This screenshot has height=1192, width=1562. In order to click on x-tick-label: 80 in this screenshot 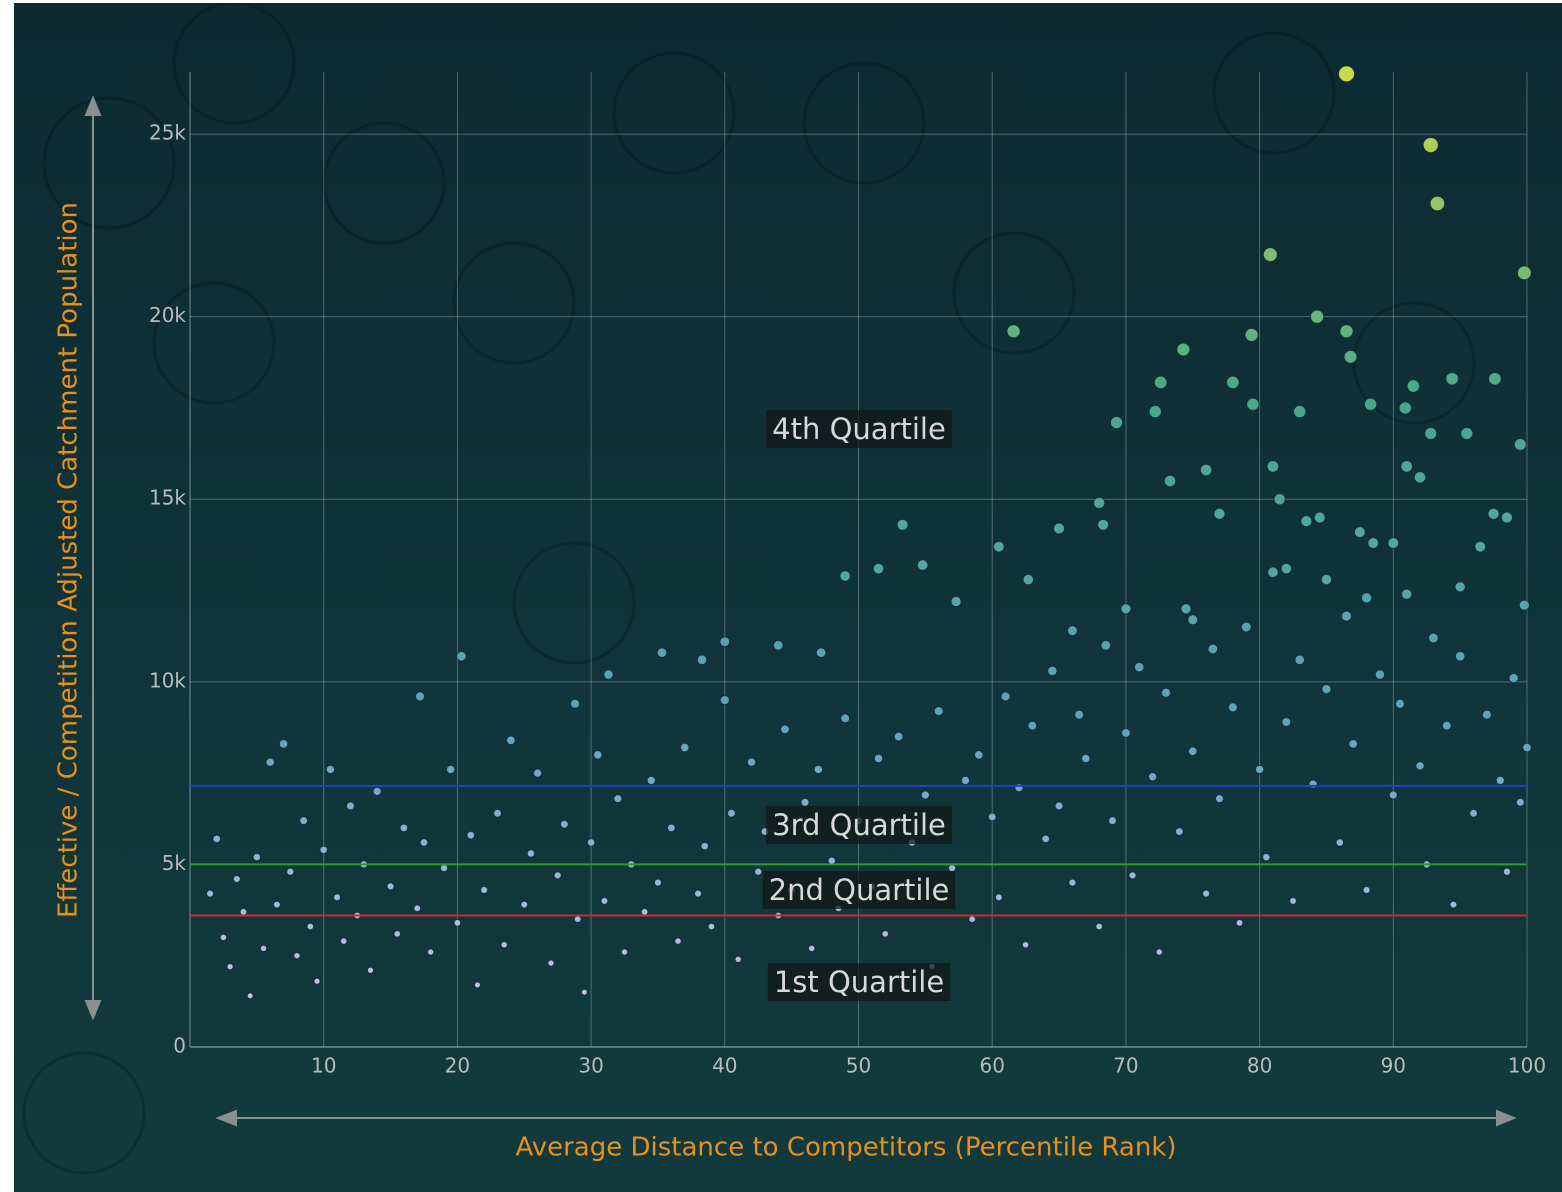, I will do `click(1259, 1066)`.